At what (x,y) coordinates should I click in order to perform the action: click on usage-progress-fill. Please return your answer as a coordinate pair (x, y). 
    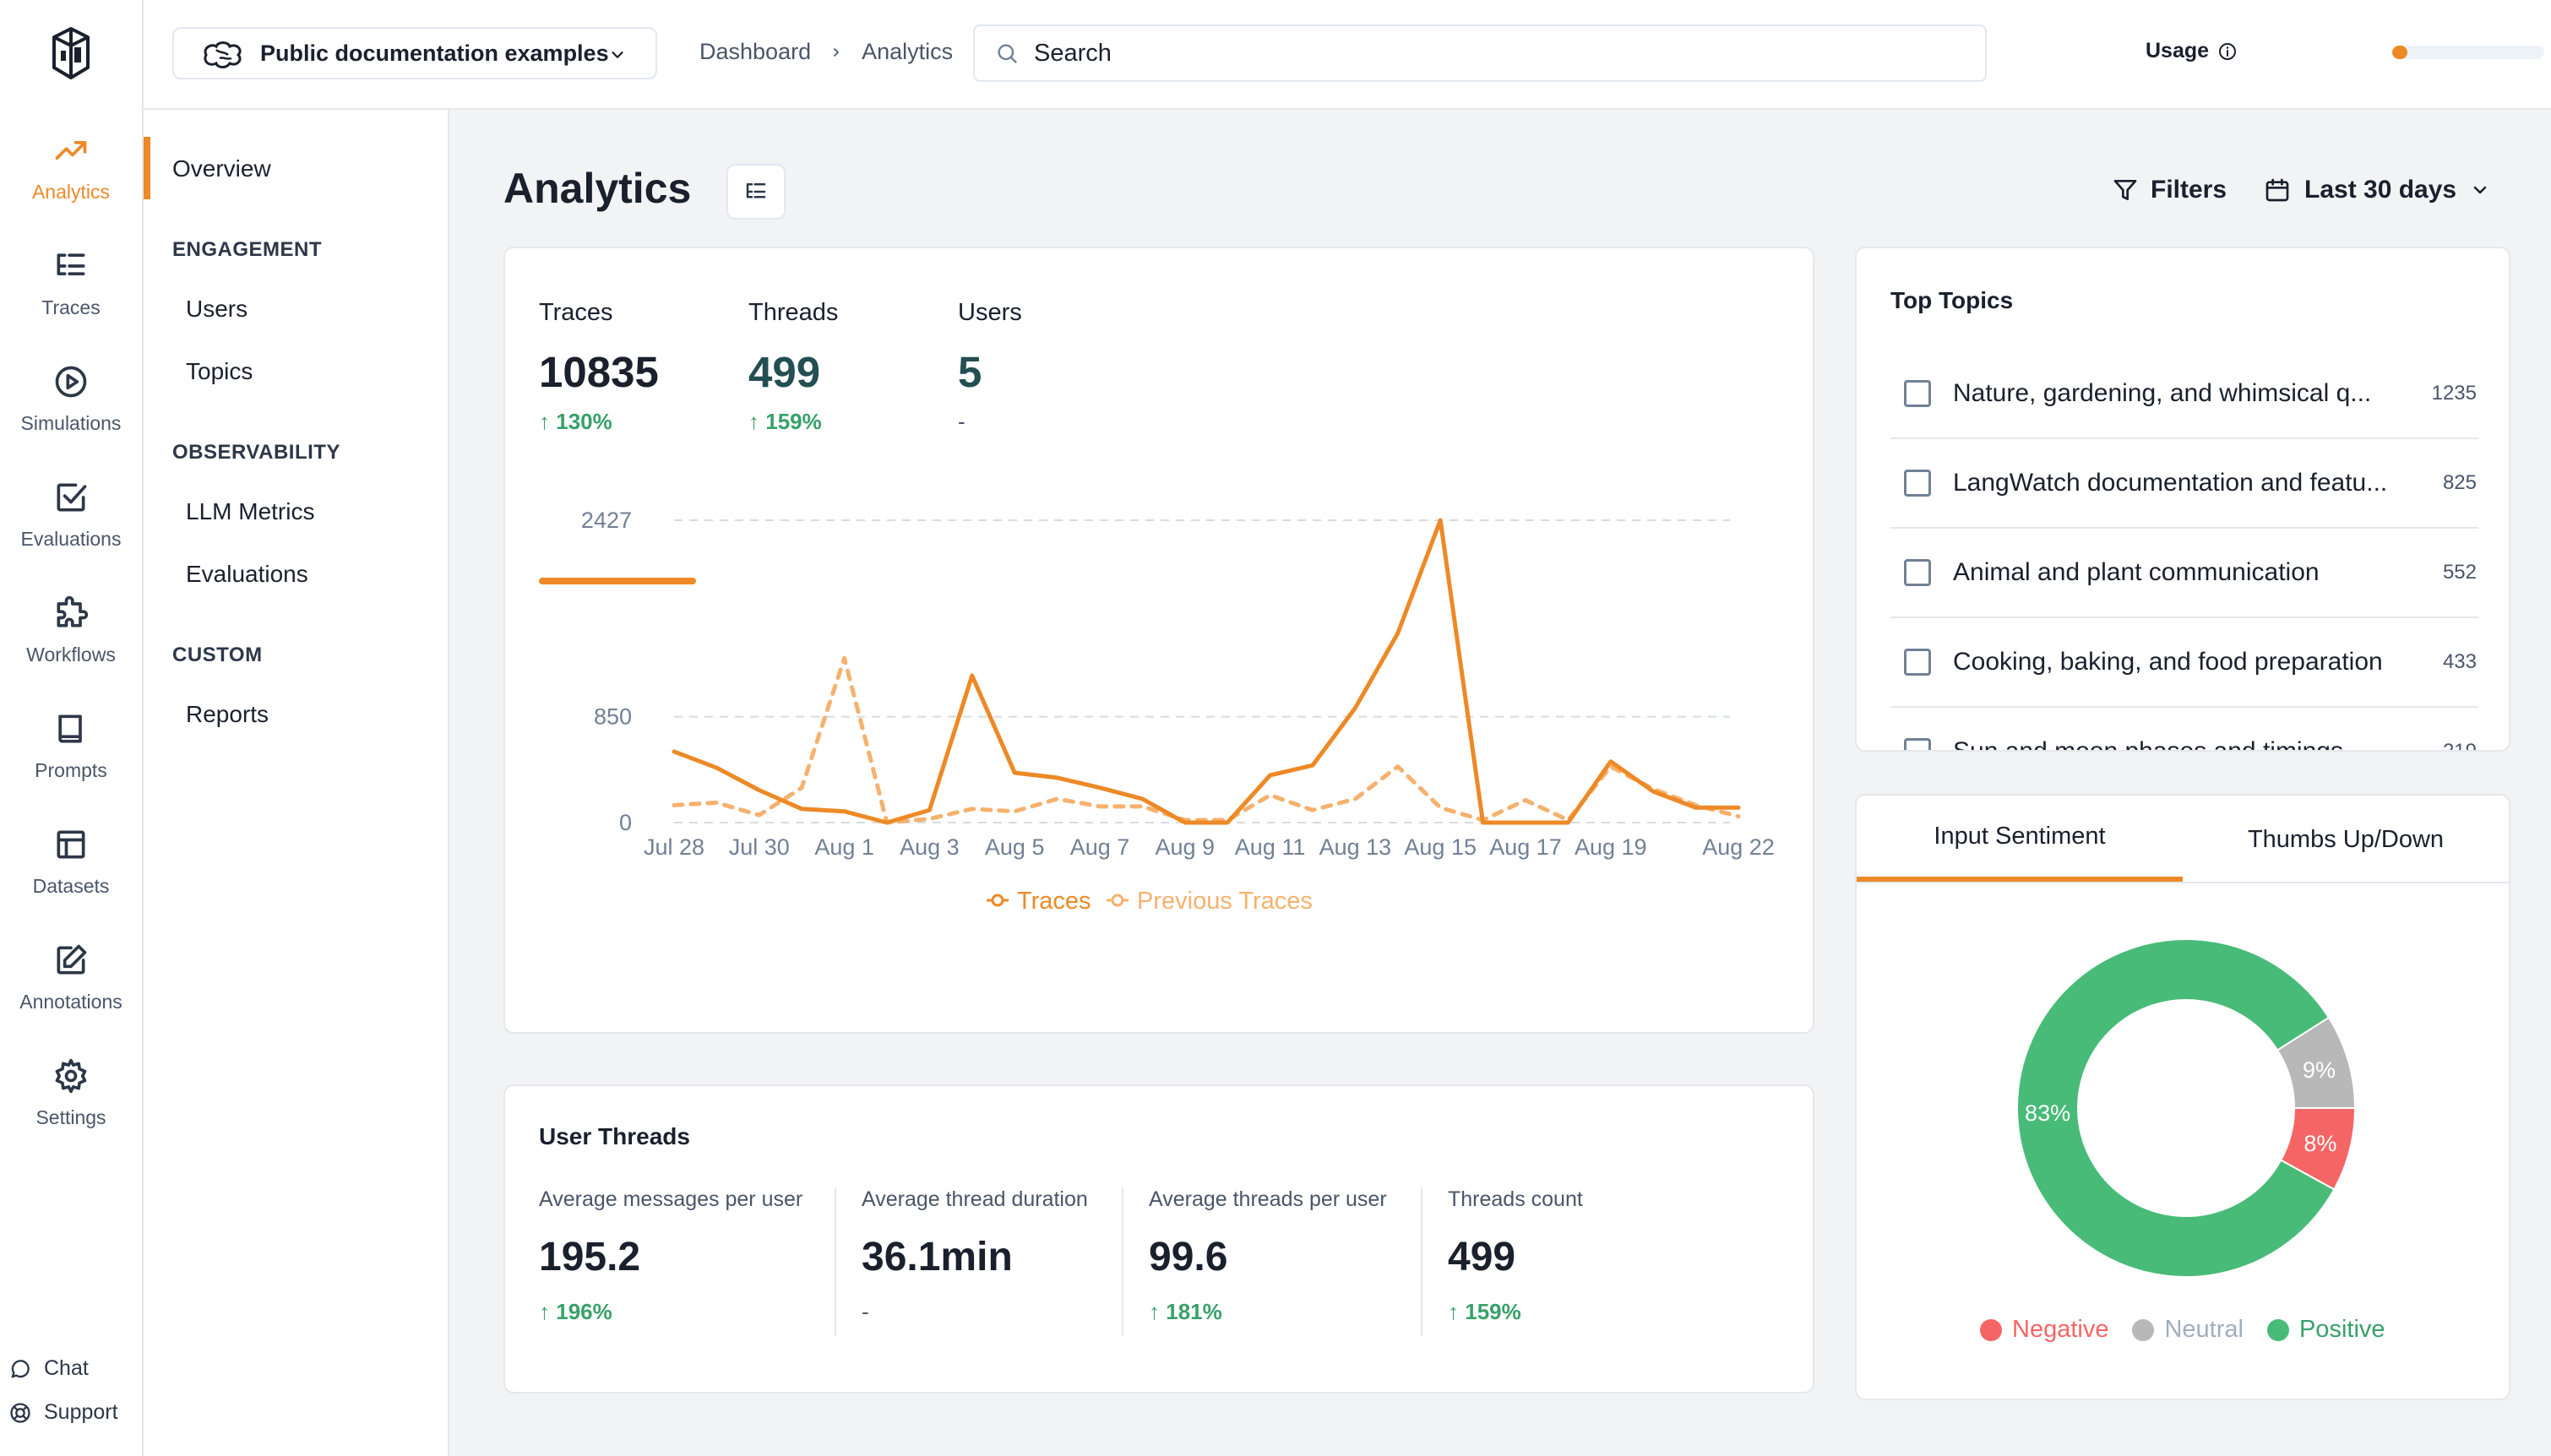
    Looking at the image, I should click on (2399, 52).